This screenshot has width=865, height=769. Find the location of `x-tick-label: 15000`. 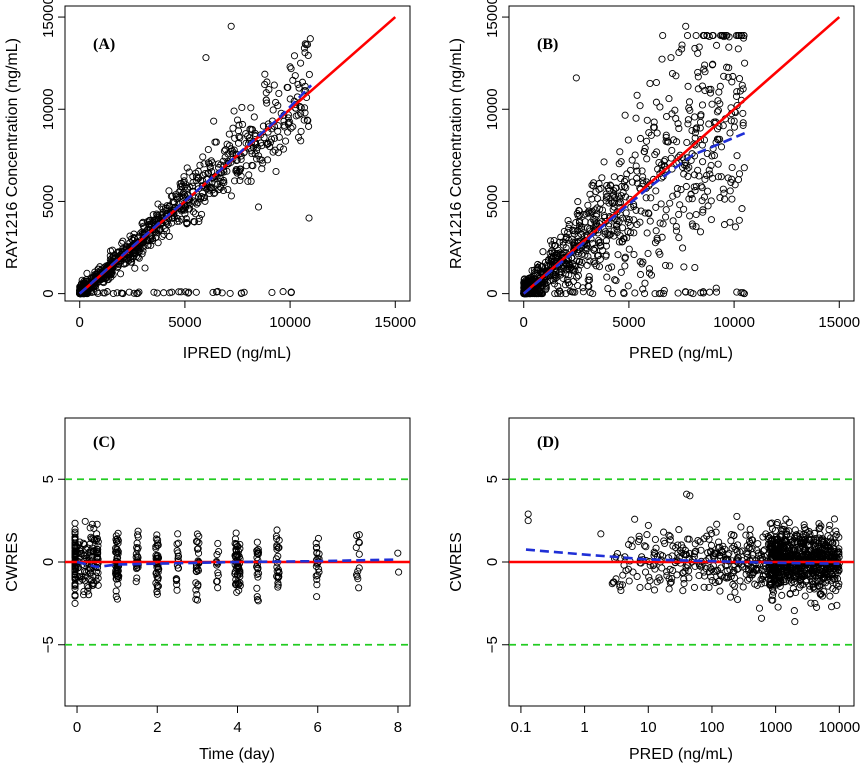

x-tick-label: 15000 is located at coordinates (395, 322).